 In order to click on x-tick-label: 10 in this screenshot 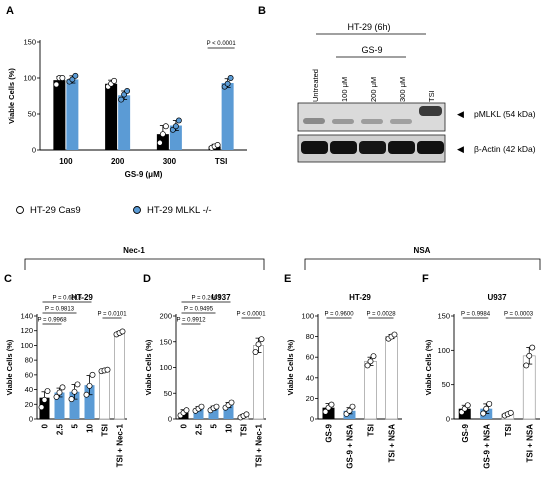, I will do `click(229, 427)`.